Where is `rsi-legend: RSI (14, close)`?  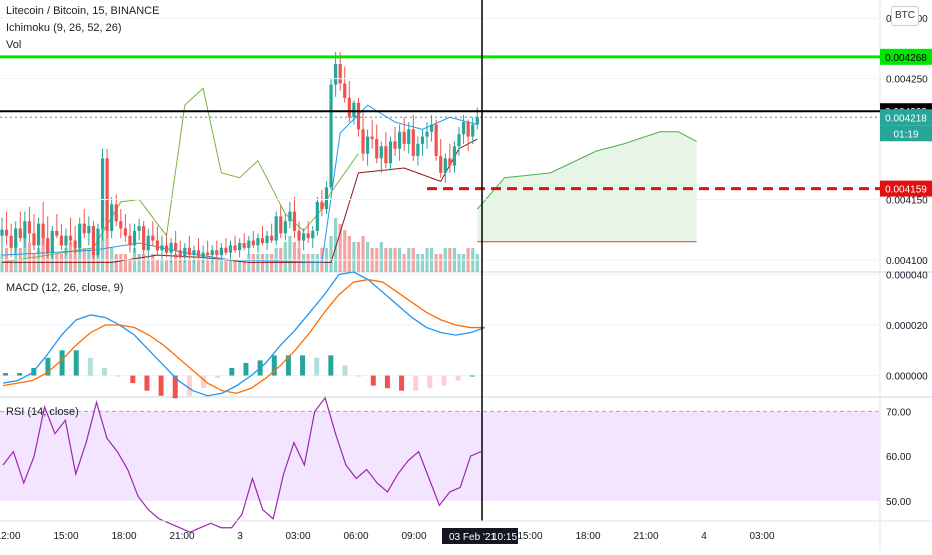 rsi-legend: RSI (14, close) is located at coordinates (42, 412).